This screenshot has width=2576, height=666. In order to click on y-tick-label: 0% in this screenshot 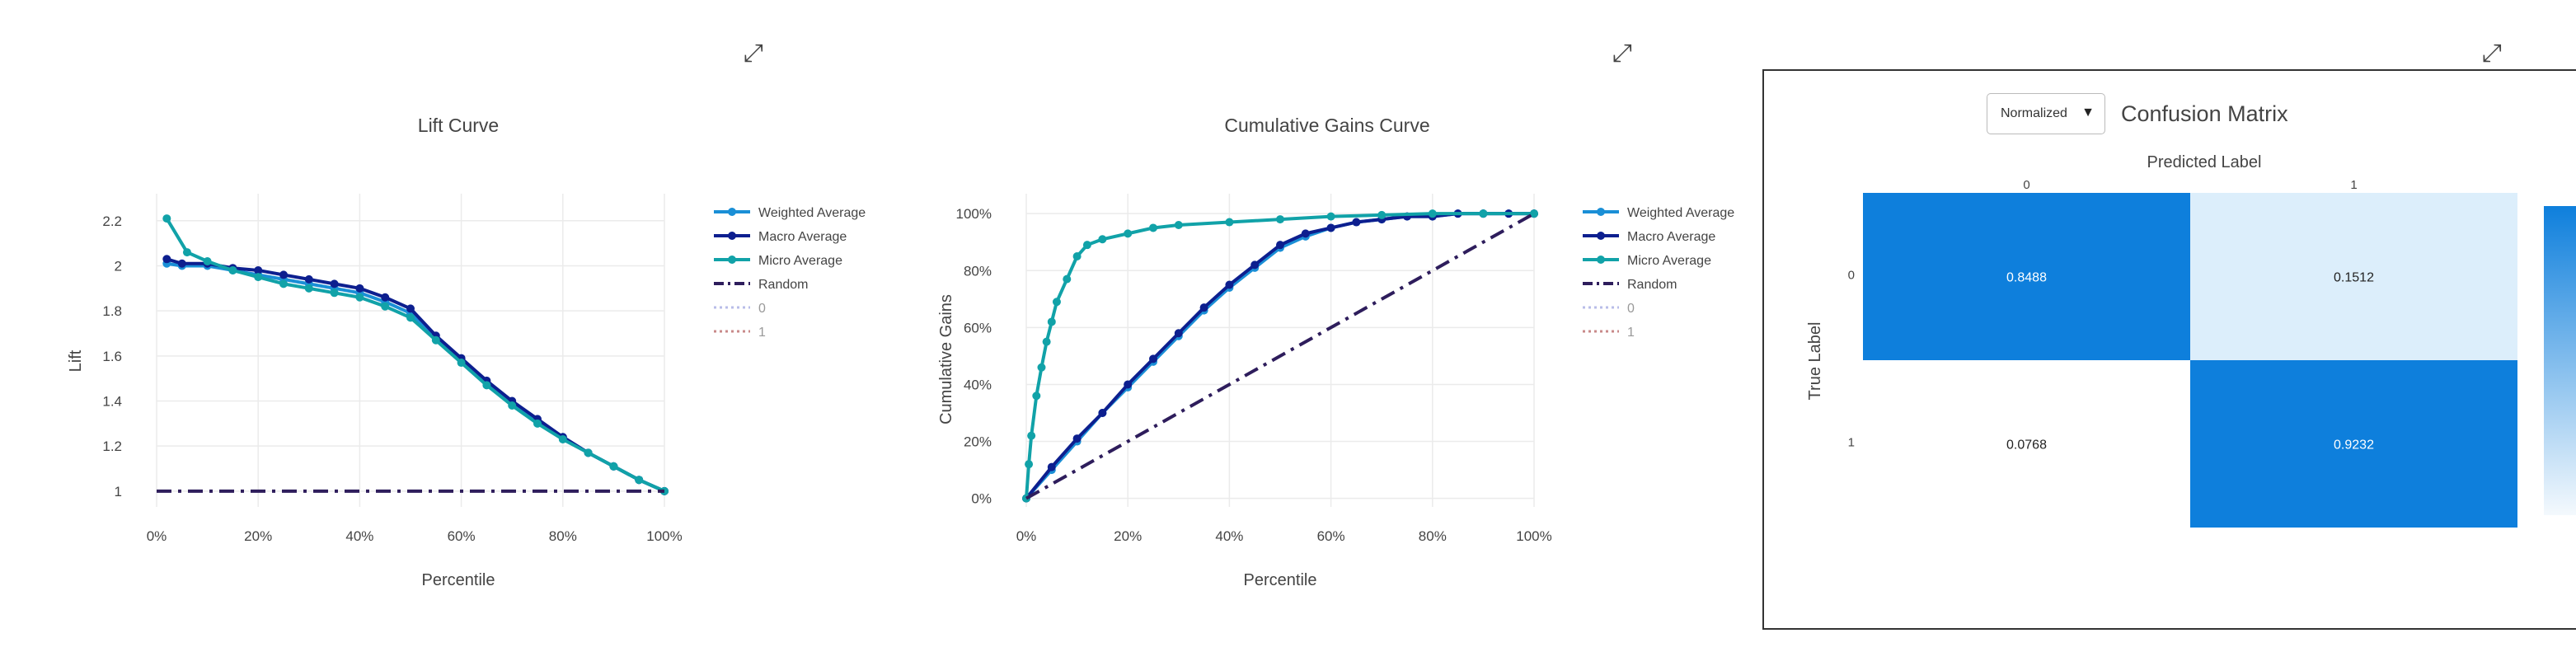, I will do `click(981, 499)`.